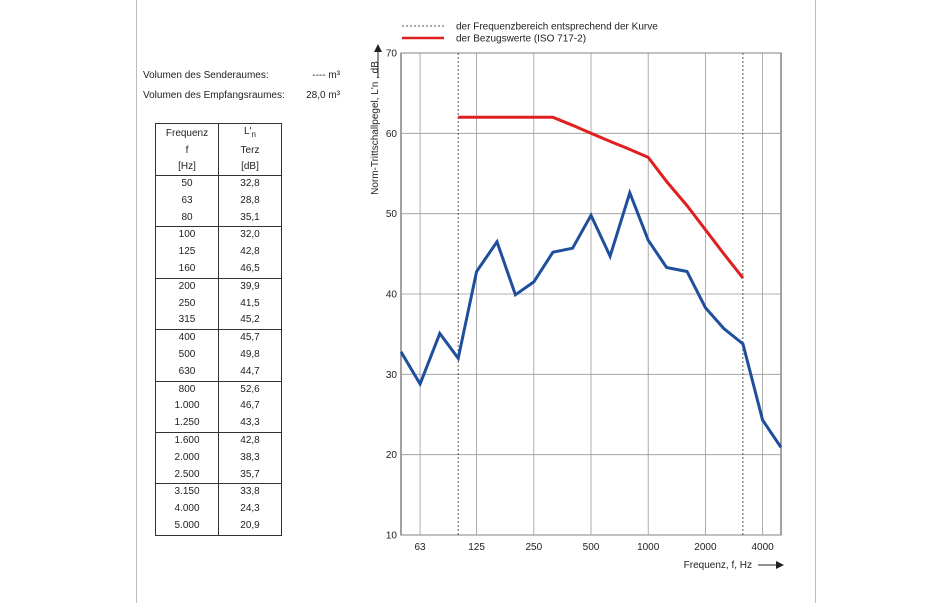 This screenshot has width=950, height=603. I want to click on table-cell-frequency: 1.250, so click(187, 424).